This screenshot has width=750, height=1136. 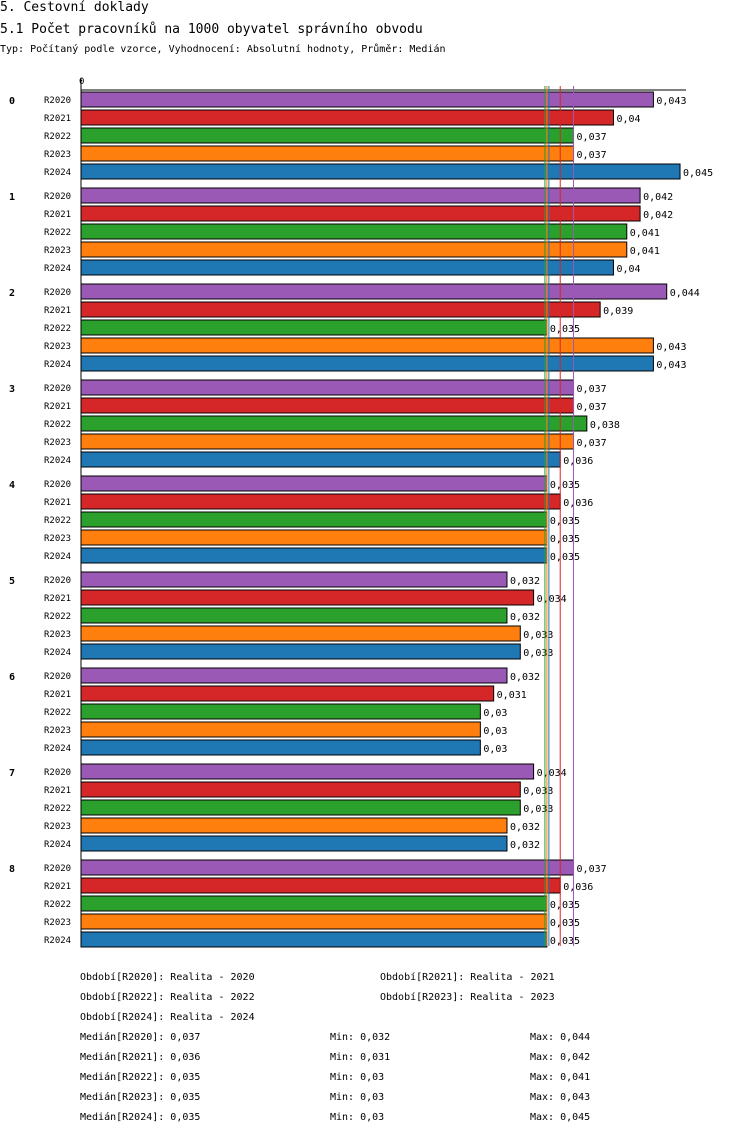 What do you see at coordinates (12, 869) in the screenshot?
I see `category-label-8: 8` at bounding box center [12, 869].